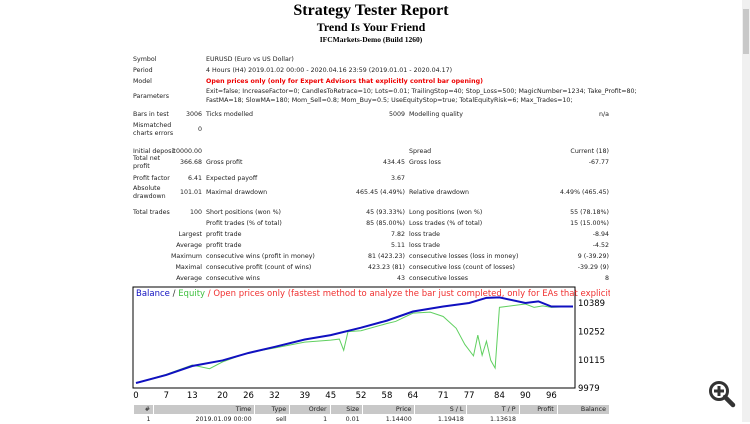 This screenshot has width=750, height=424. I want to click on report-title: Strategy Tester Report, so click(371, 11).